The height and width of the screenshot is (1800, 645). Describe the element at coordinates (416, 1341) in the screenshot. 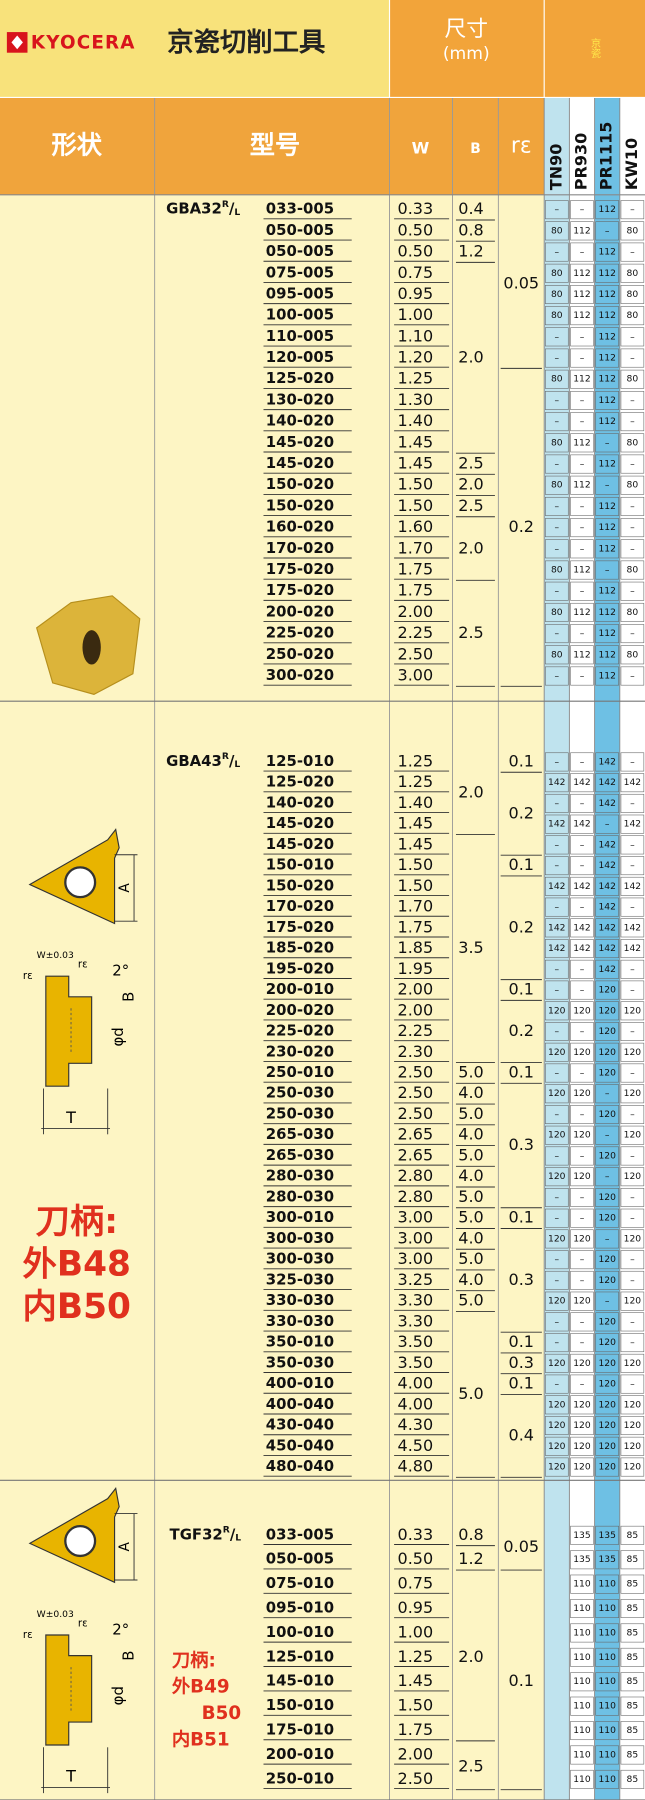

I see `w-value: 3.50` at that location.